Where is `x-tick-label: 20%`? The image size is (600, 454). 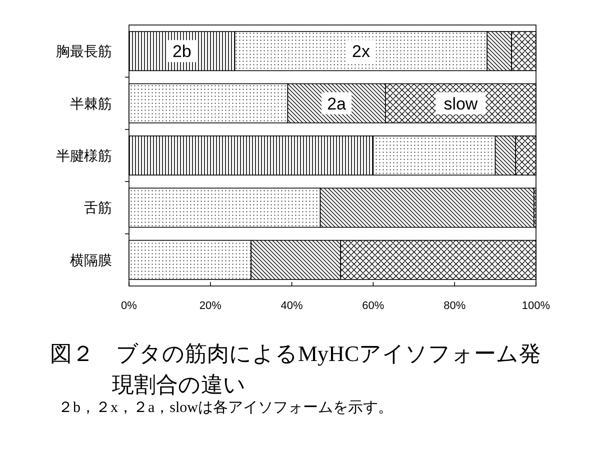
x-tick-label: 20% is located at coordinates (210, 306).